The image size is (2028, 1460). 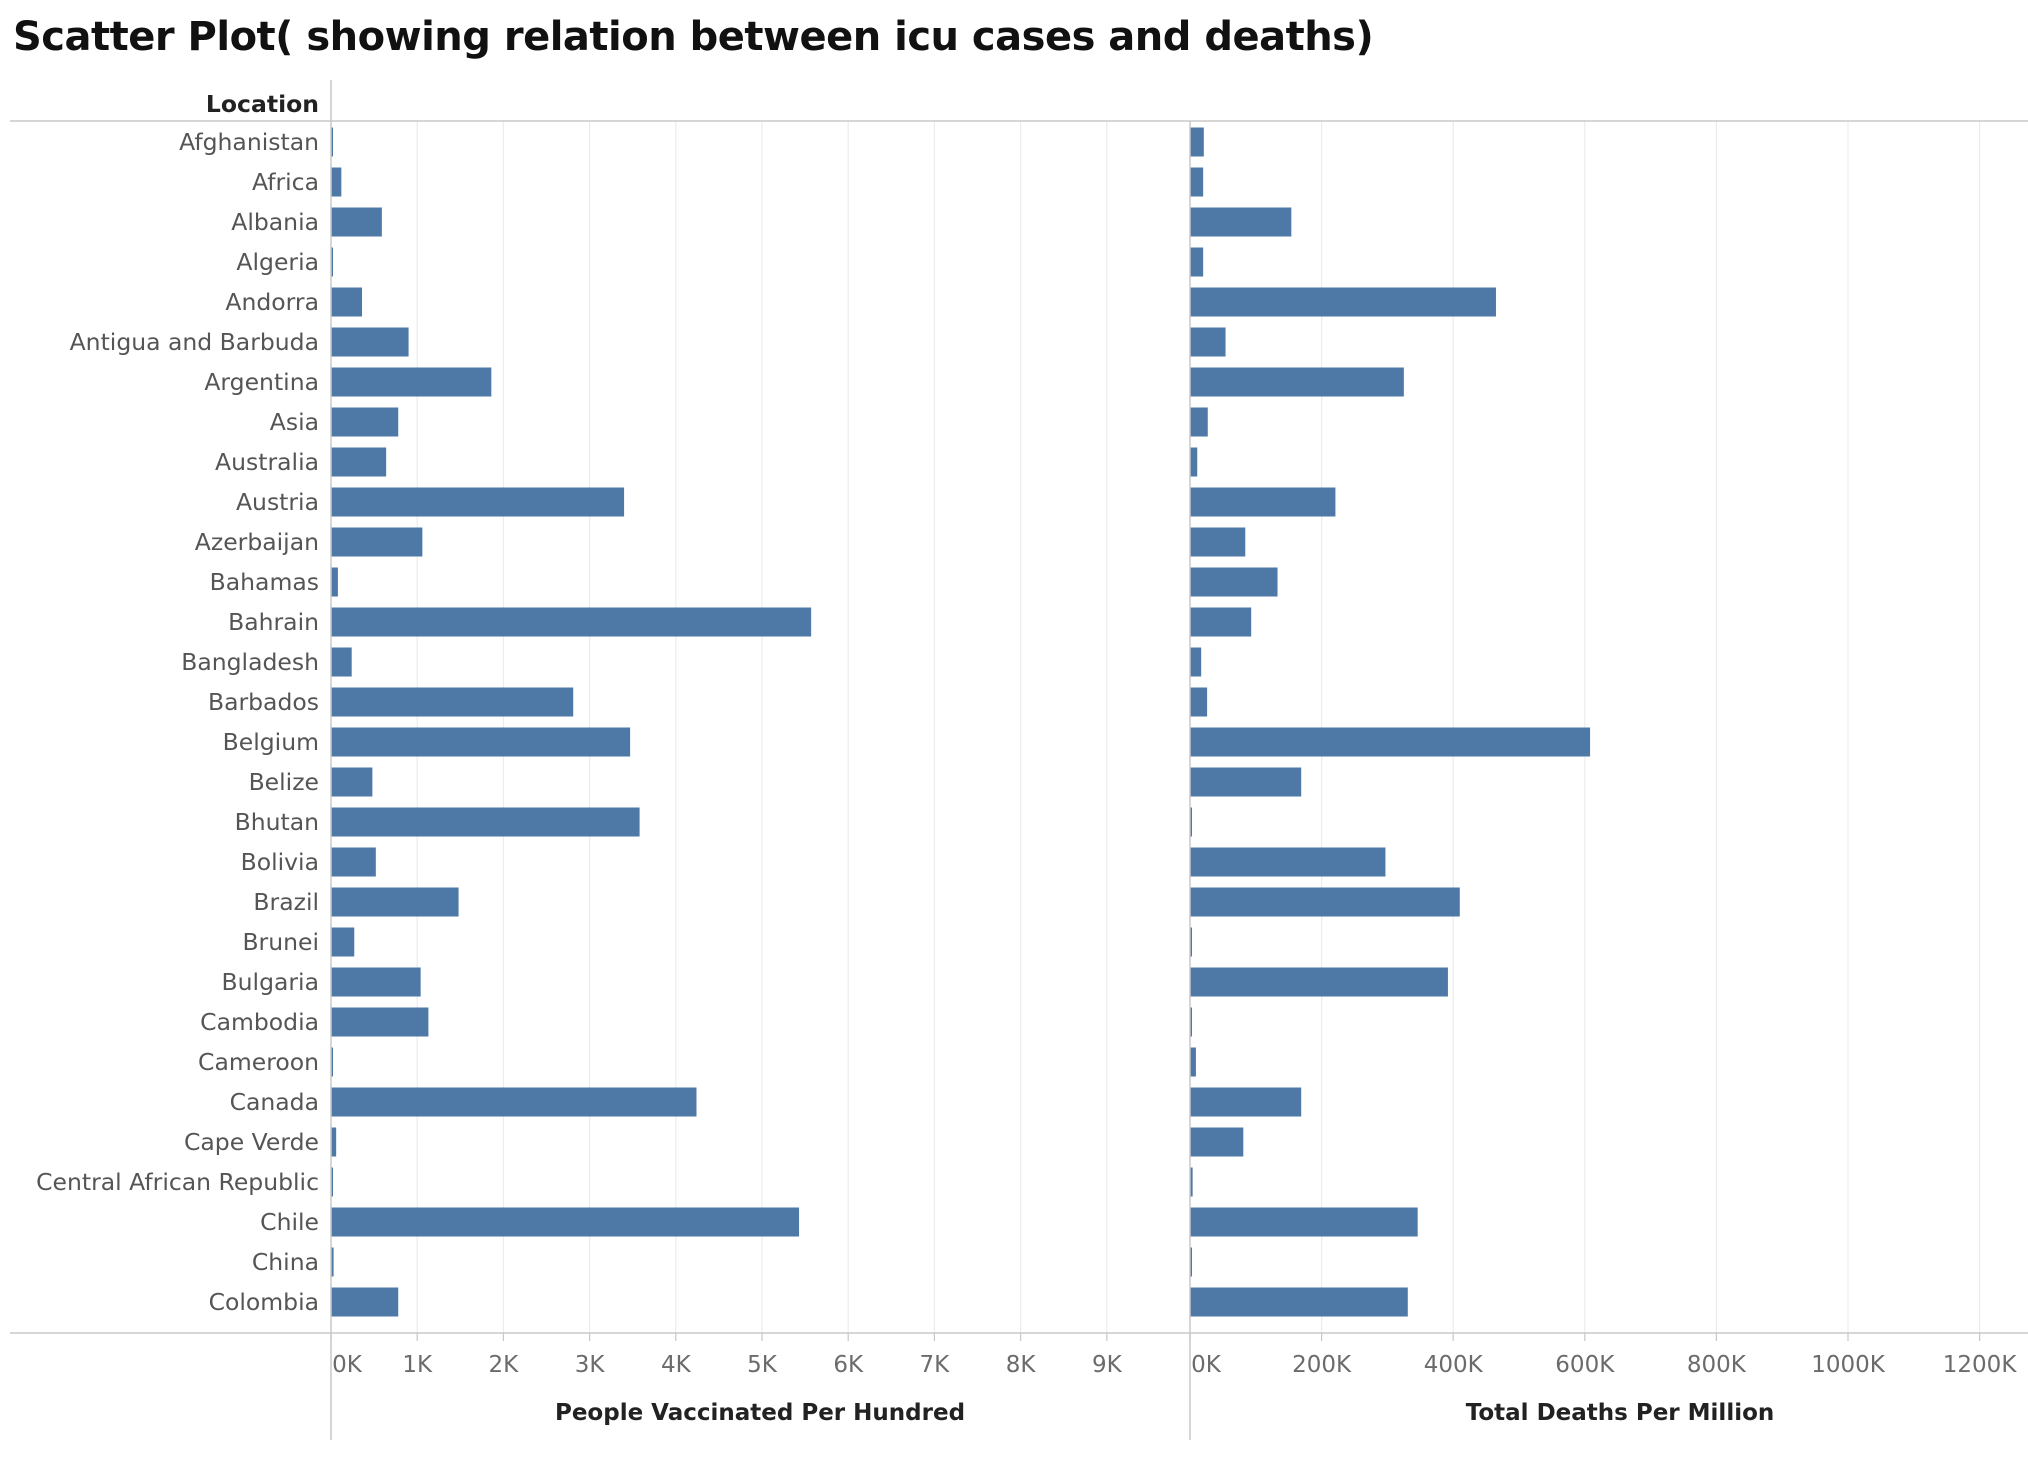 What do you see at coordinates (1191, 1022) in the screenshot?
I see `bar-deaths-cambodia` at bounding box center [1191, 1022].